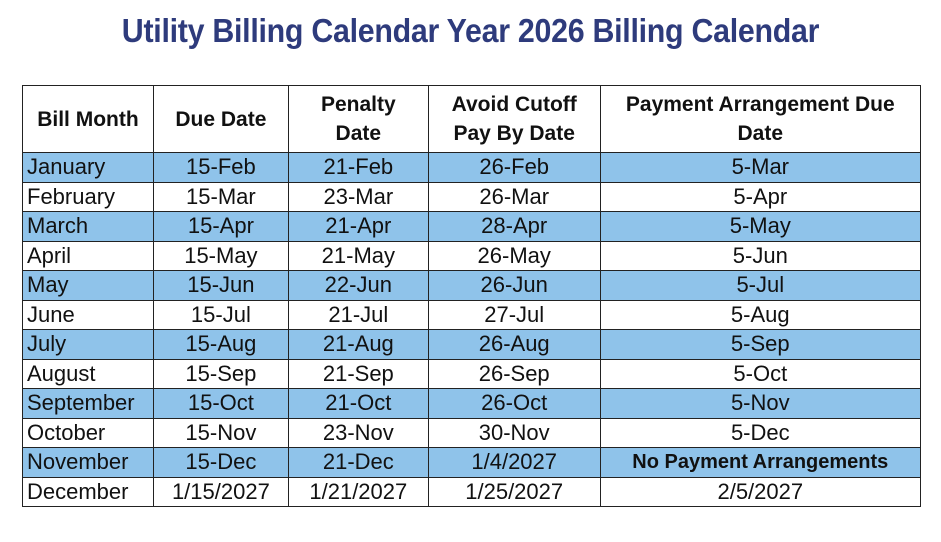 The height and width of the screenshot is (542, 941). What do you see at coordinates (88, 167) in the screenshot?
I see `bill-month-cell: January` at bounding box center [88, 167].